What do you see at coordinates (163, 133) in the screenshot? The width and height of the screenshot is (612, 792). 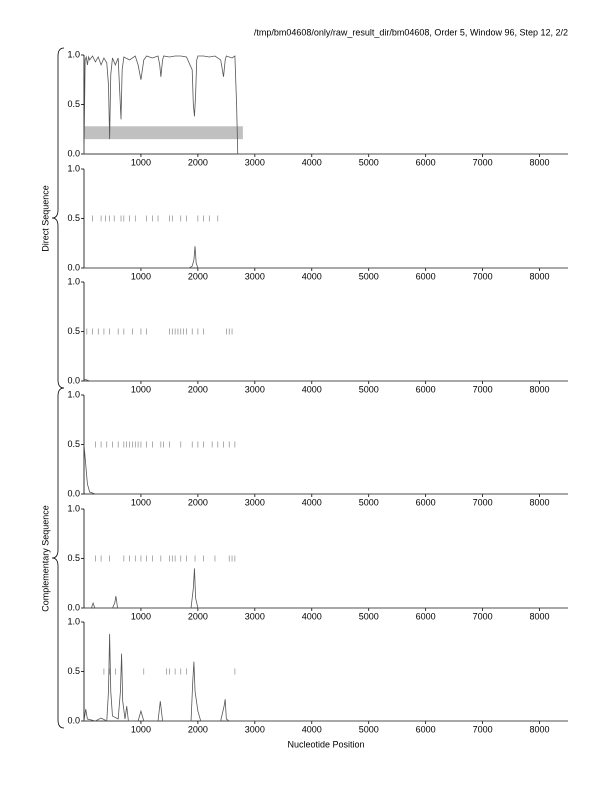 I see `band` at bounding box center [163, 133].